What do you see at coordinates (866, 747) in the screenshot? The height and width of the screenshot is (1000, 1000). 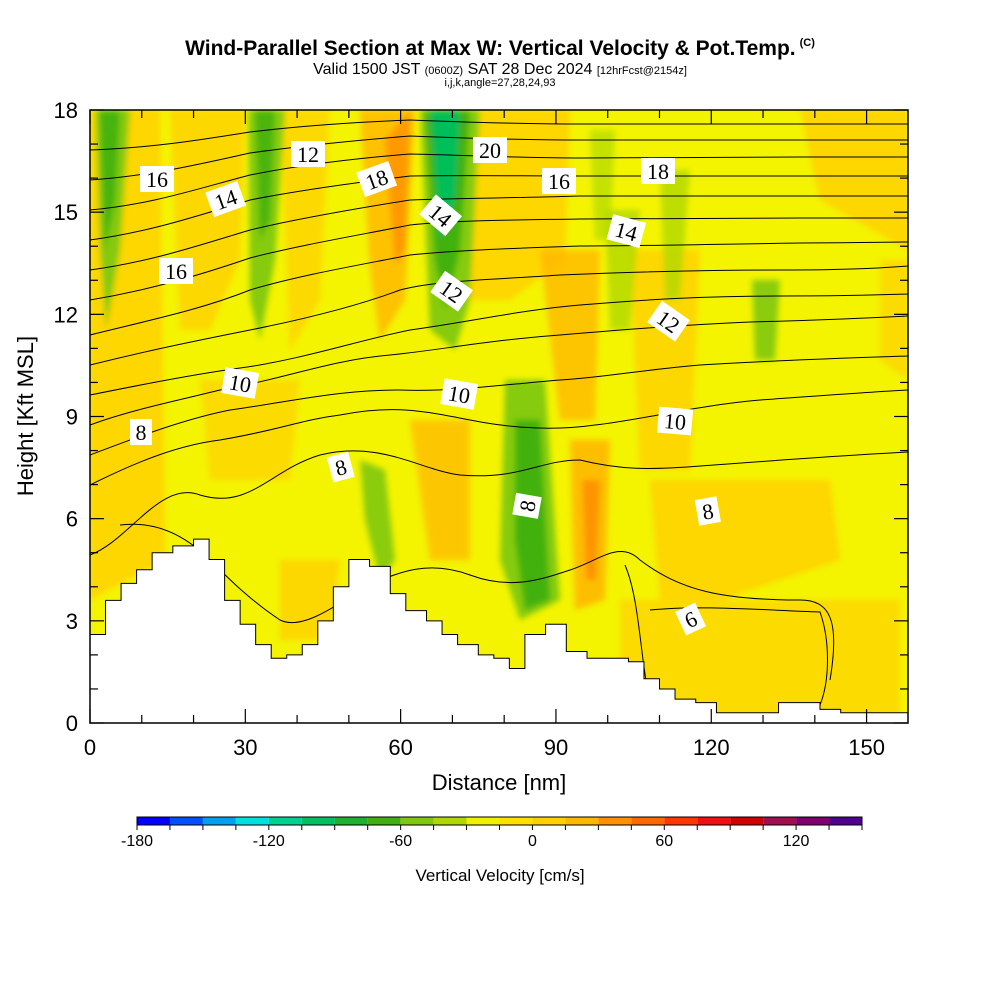 I see `x-tick-label: 150` at bounding box center [866, 747].